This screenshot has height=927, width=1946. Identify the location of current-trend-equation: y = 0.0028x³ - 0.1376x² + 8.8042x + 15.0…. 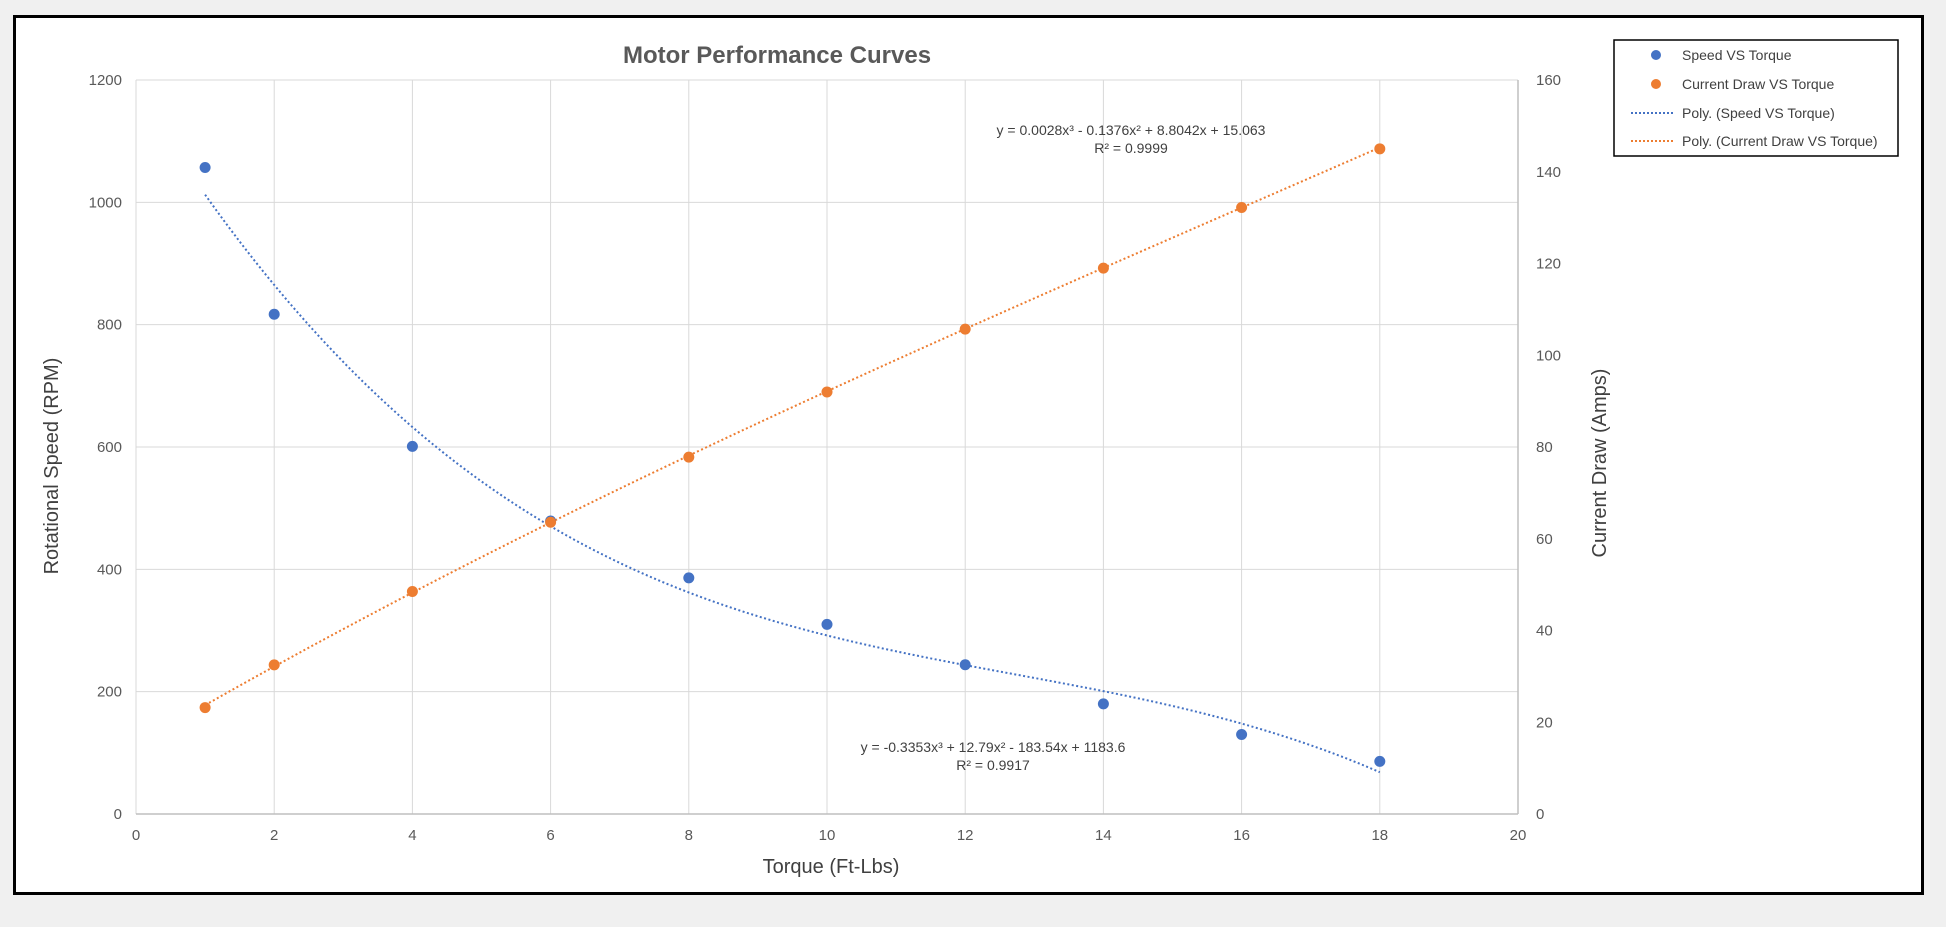
(1131, 130).